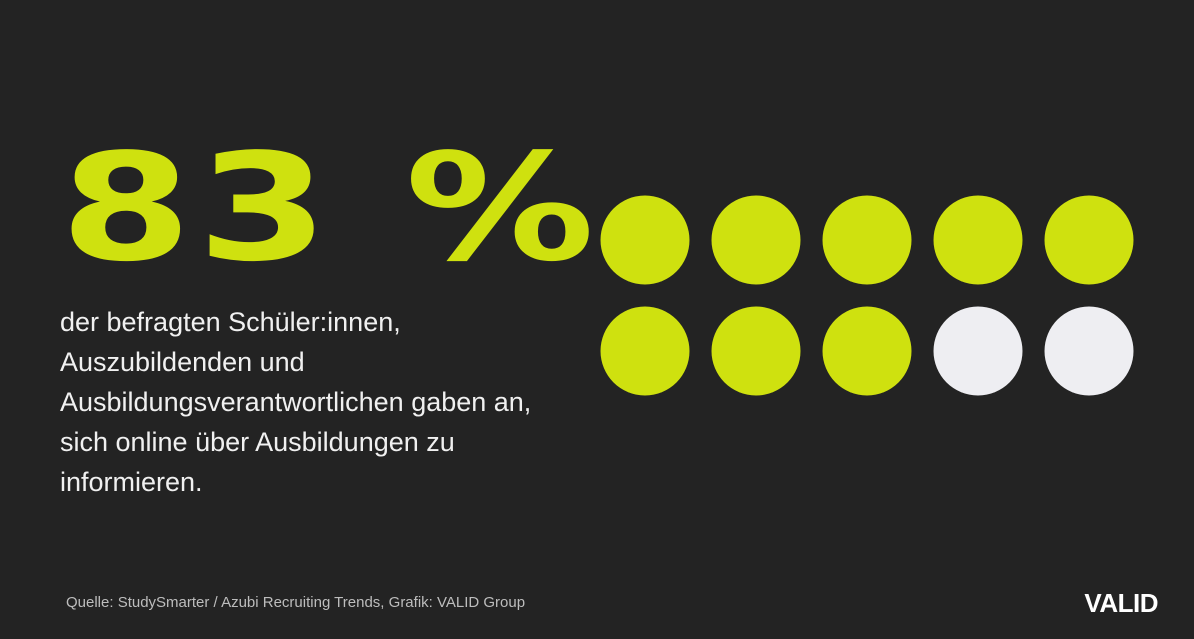  I want to click on brand-logo: VALID, so click(1121, 603).